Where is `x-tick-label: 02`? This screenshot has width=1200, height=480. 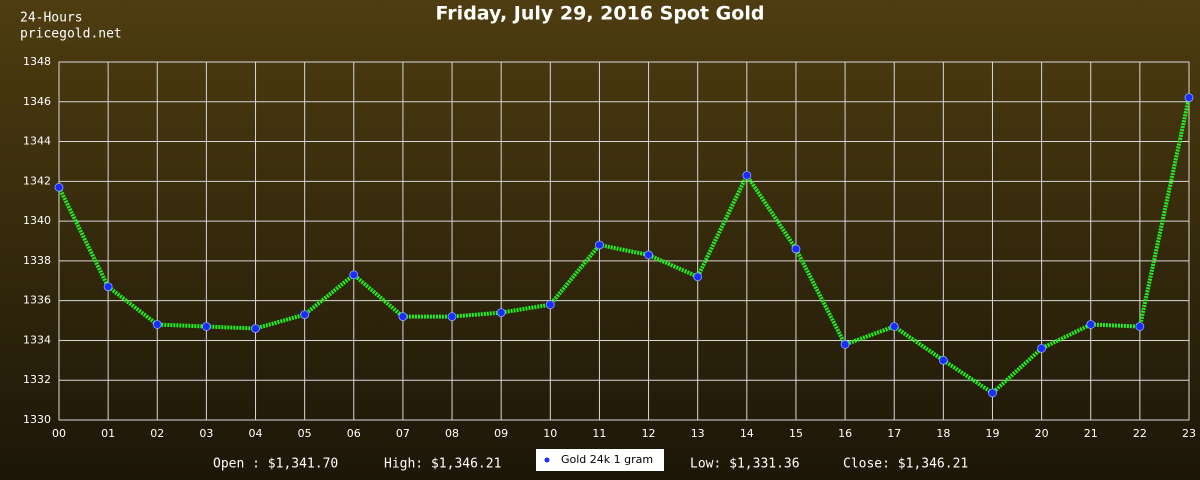 x-tick-label: 02 is located at coordinates (157, 433).